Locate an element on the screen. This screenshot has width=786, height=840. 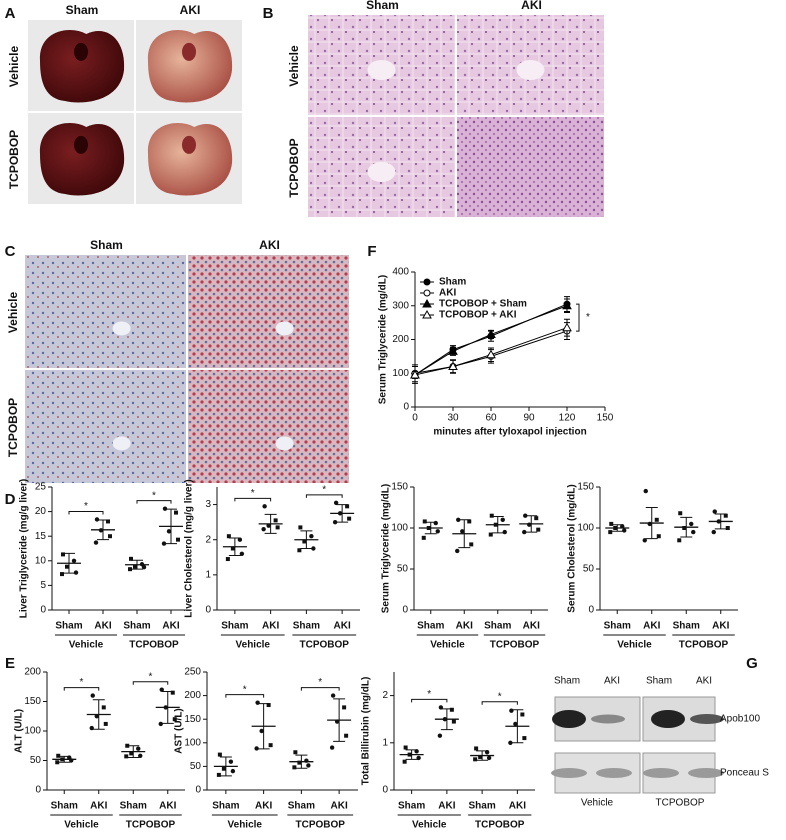
liver is located at coordinates (190, 159).